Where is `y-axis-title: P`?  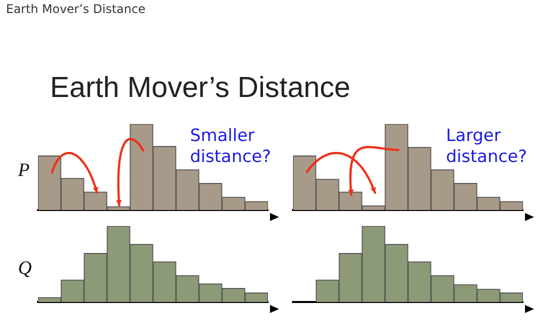 y-axis-title: P is located at coordinates (24, 171).